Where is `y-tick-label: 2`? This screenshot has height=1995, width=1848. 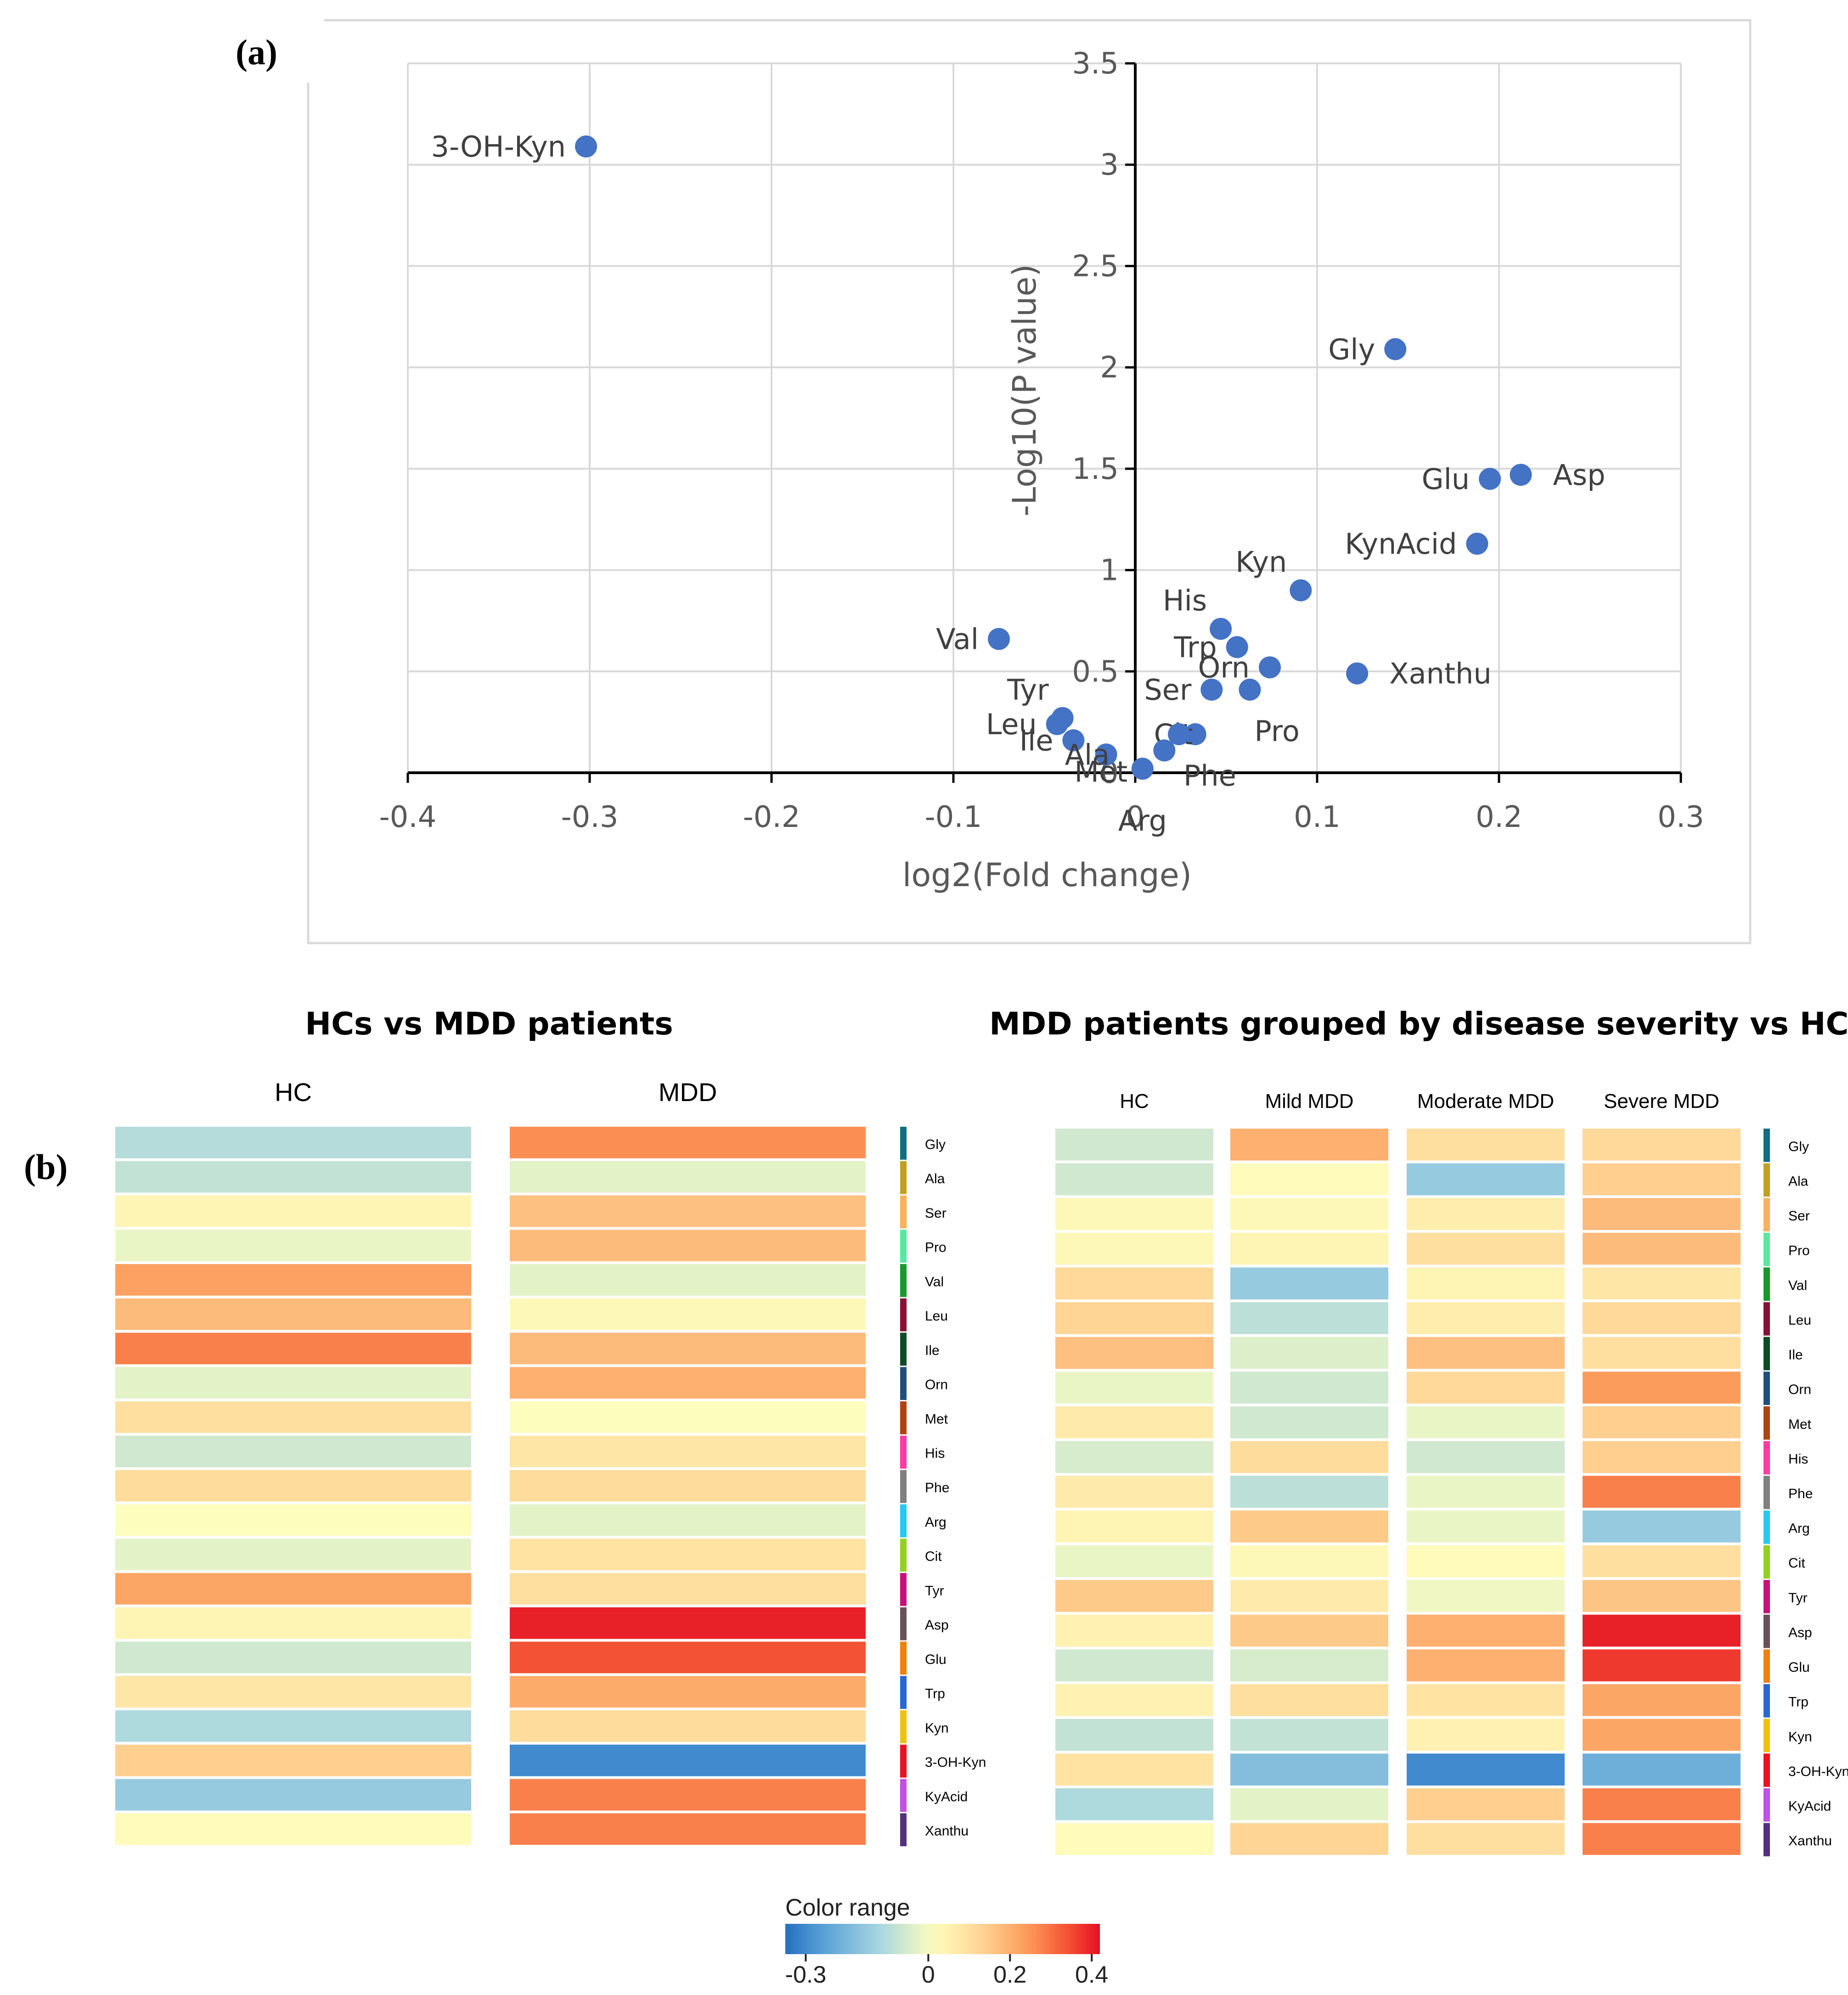 y-tick-label: 2 is located at coordinates (1109, 368).